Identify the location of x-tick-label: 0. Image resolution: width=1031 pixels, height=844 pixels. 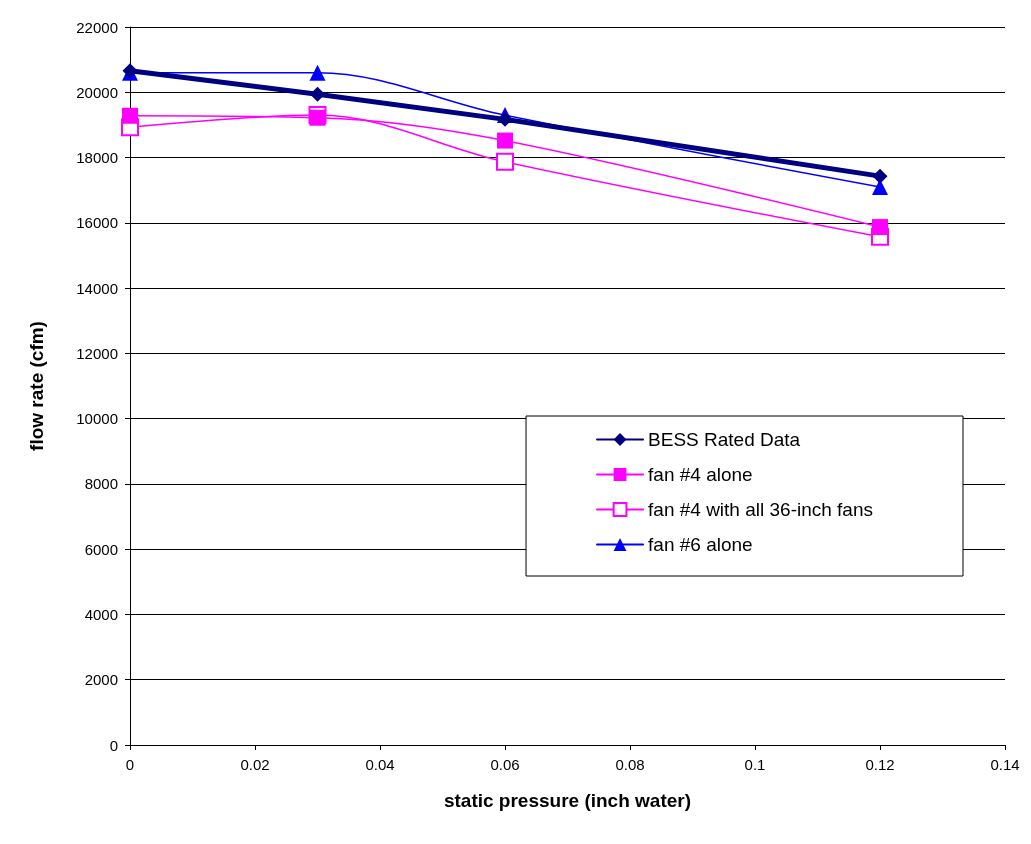
(130, 764).